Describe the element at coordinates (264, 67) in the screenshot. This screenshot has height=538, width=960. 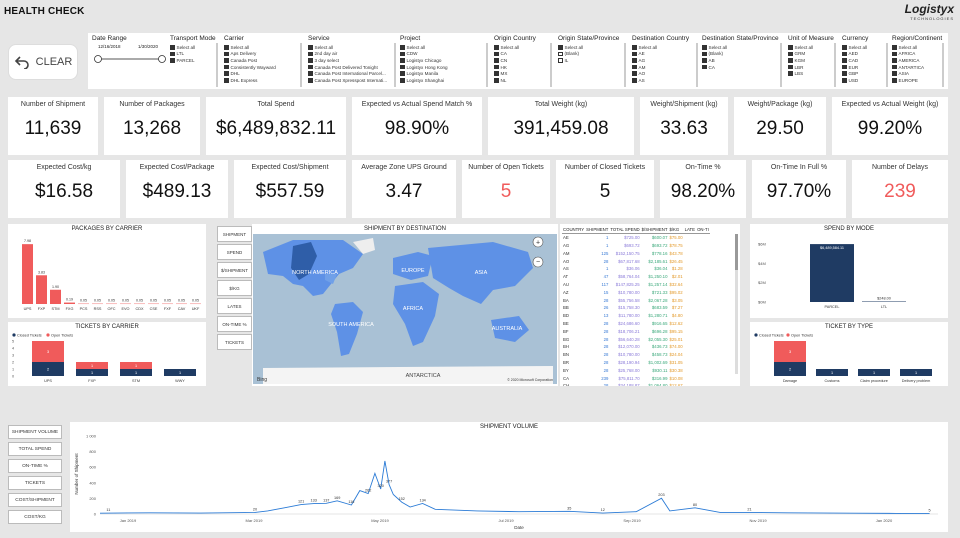
I see `filter-option: Consistently Wayward` at that location.